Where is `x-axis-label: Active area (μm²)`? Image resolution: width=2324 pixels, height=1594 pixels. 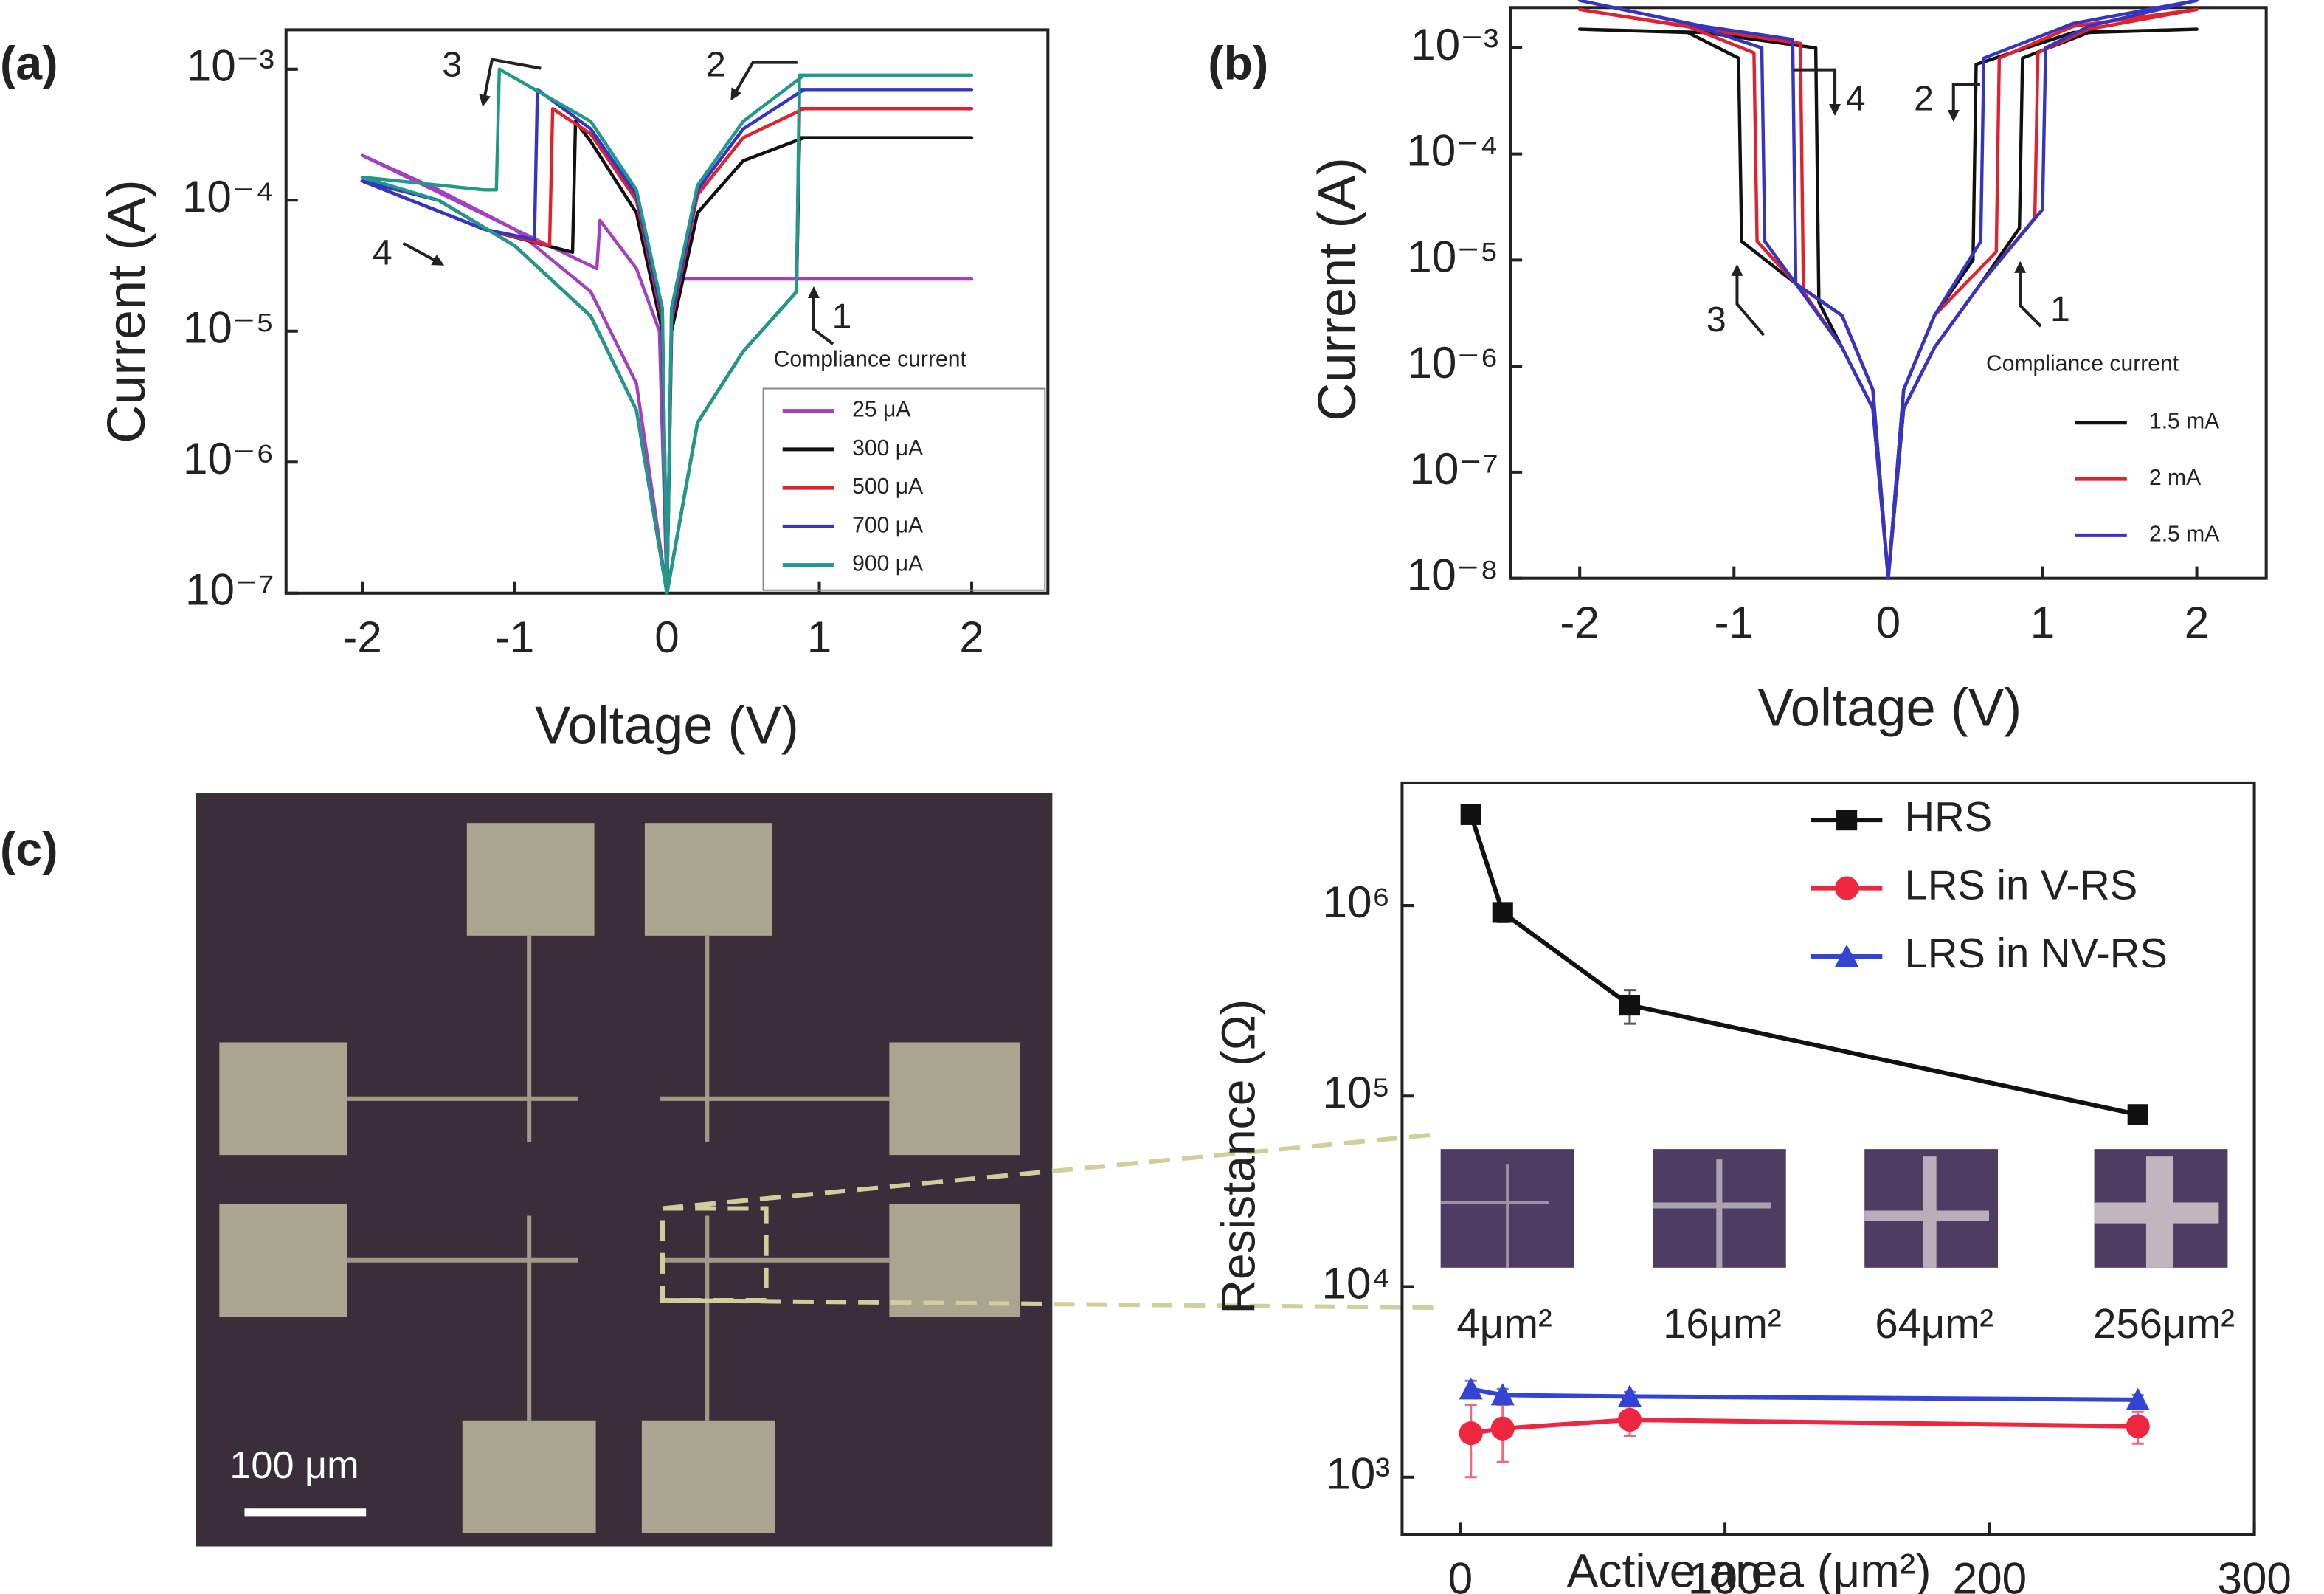 x-axis-label: Active area (μm²) is located at coordinates (1748, 1569).